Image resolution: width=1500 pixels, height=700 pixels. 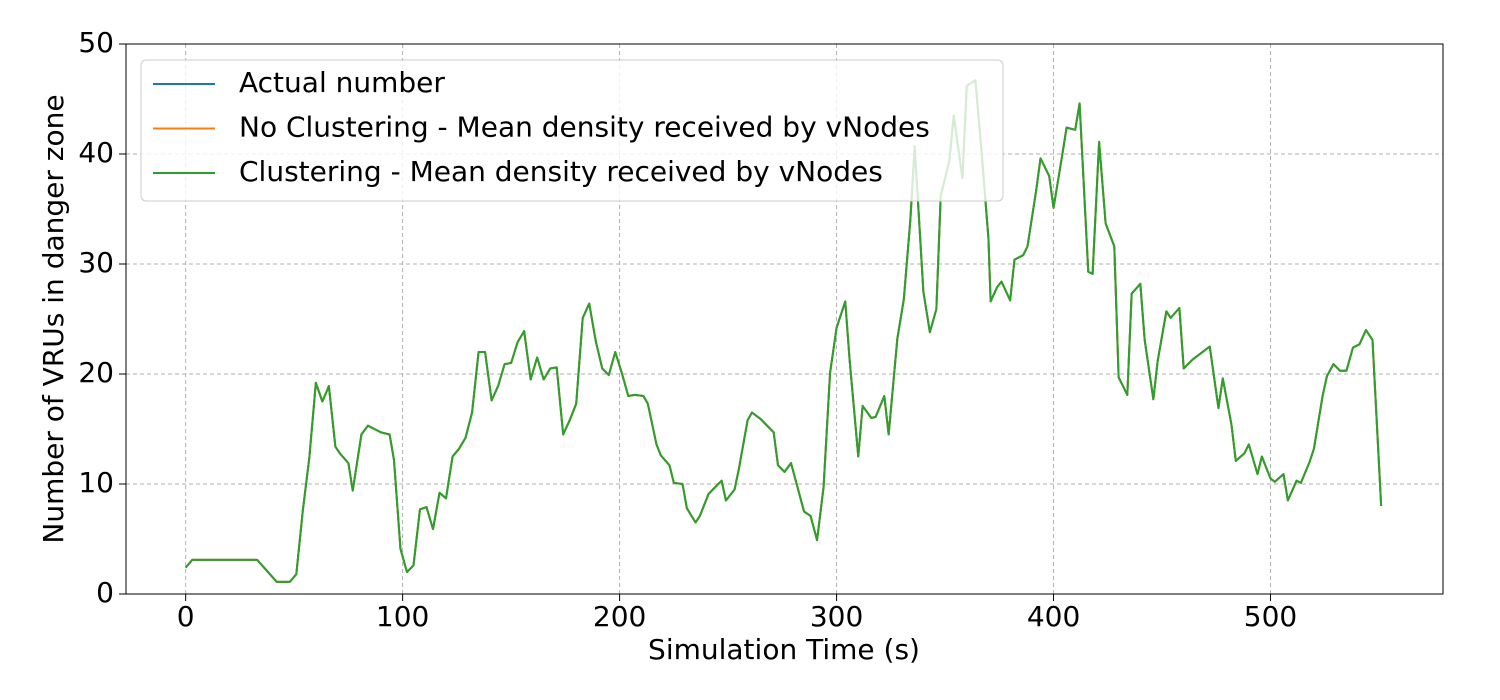 What do you see at coordinates (1270, 616) in the screenshot?
I see `x-tick-label: 500` at bounding box center [1270, 616].